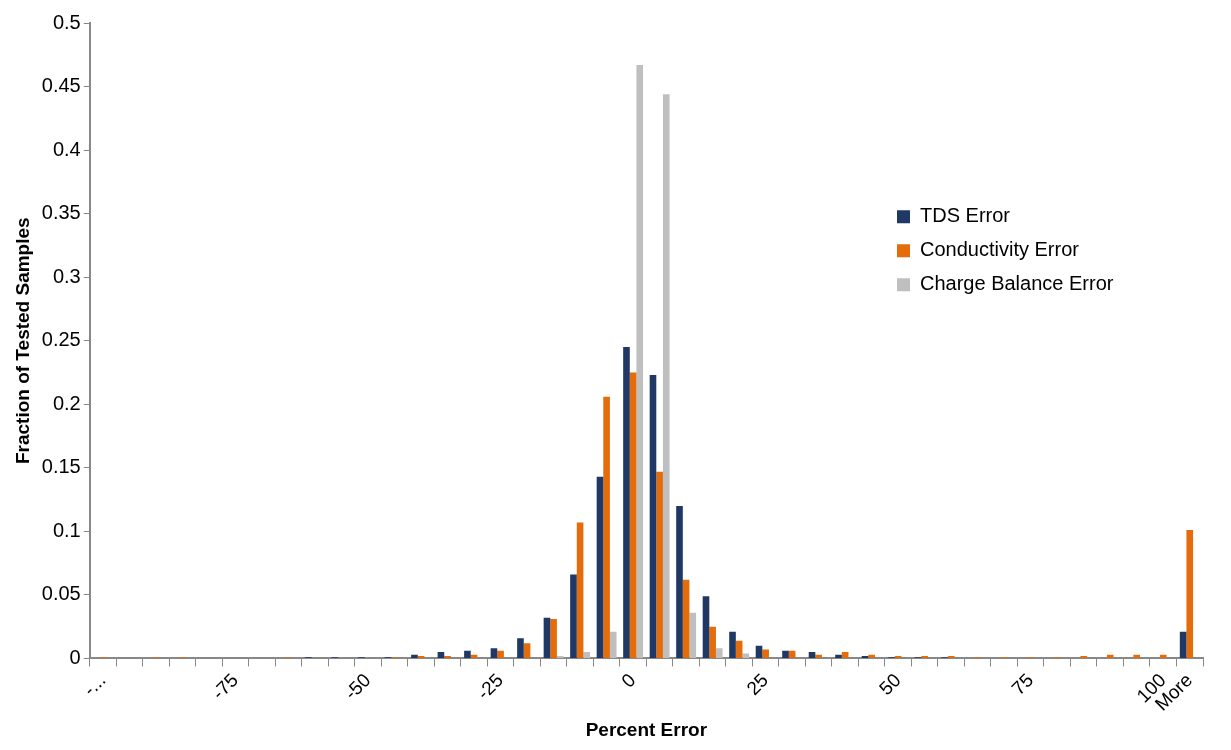 The image size is (1231, 750). What do you see at coordinates (61, 212) in the screenshot?
I see `y-tick-label: 0.35` at bounding box center [61, 212].